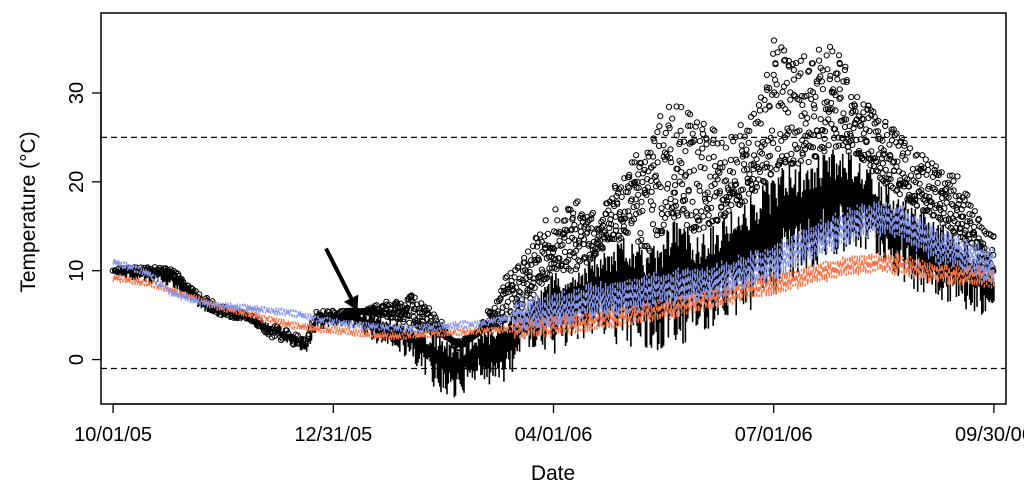  I want to click on y-tick-label: 30, so click(77, 93).